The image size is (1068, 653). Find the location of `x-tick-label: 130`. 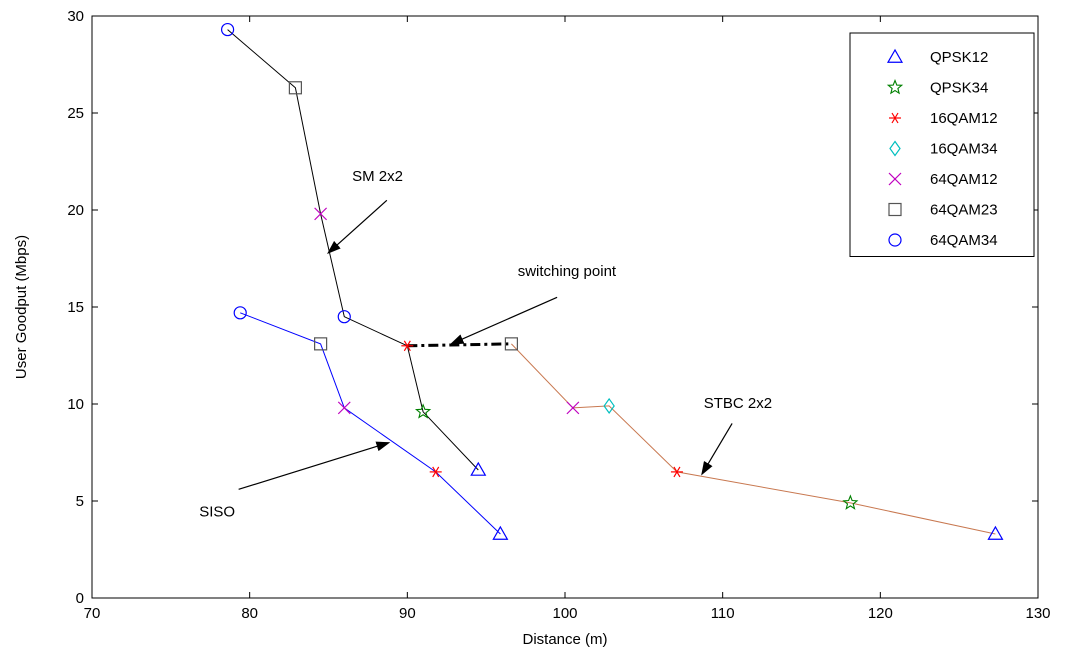

x-tick-label: 130 is located at coordinates (1037, 613).